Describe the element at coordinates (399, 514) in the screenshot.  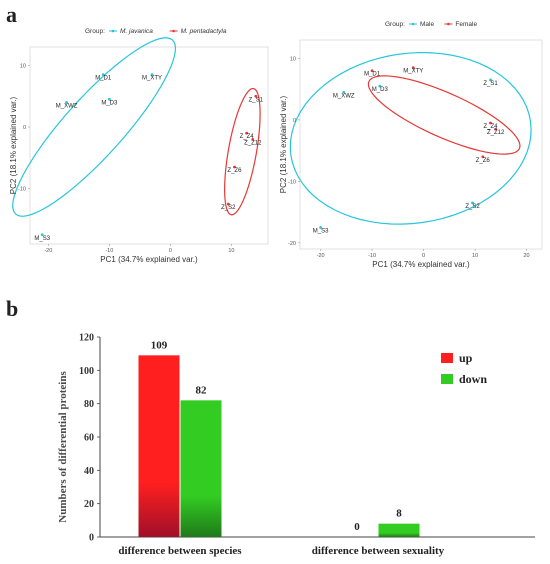
I see `bar-value-label: 8` at that location.